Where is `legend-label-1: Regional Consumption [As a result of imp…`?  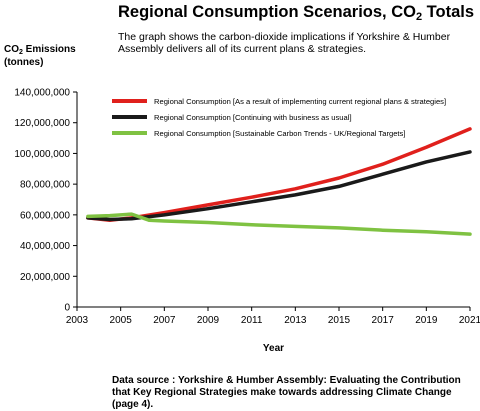 legend-label-1: Regional Consumption [As a result of imp… is located at coordinates (300, 101).